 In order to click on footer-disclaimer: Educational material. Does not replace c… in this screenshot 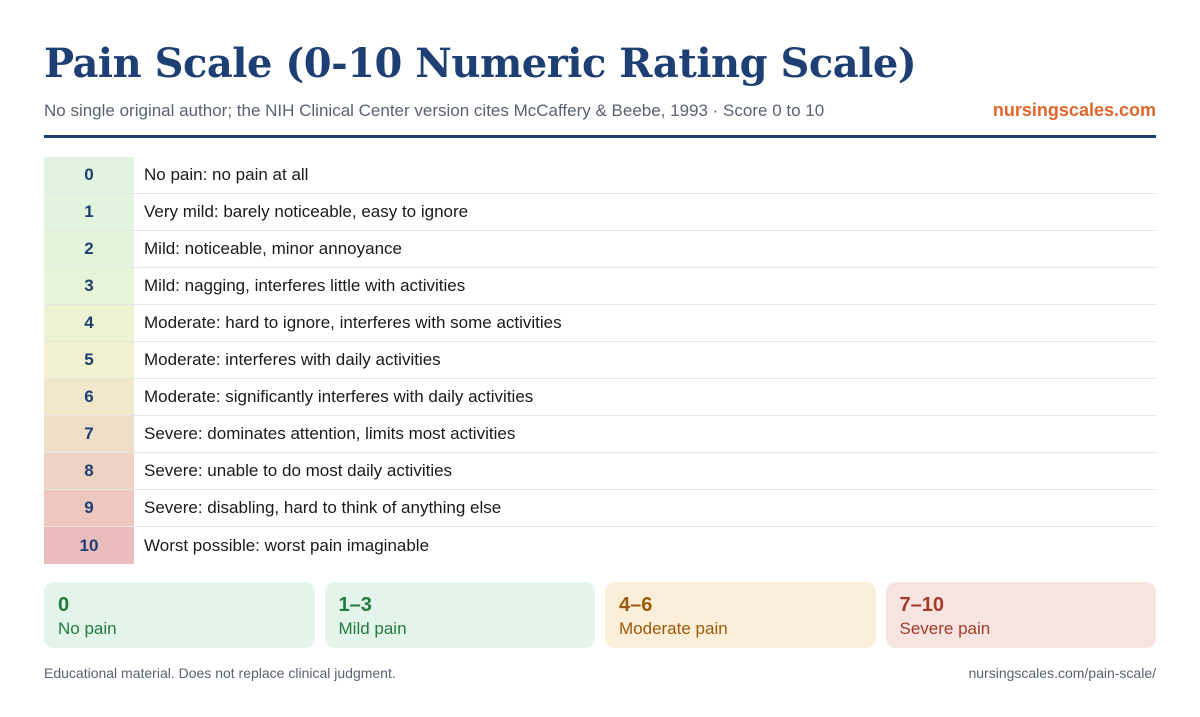, I will do `click(220, 673)`.